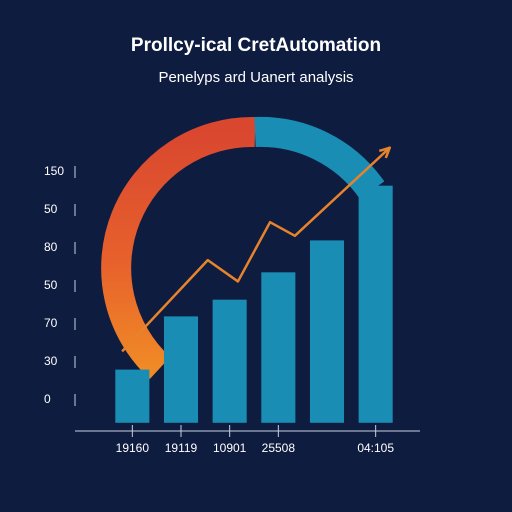 This screenshot has width=512, height=512. I want to click on y-tick-label: 80, so click(51, 247).